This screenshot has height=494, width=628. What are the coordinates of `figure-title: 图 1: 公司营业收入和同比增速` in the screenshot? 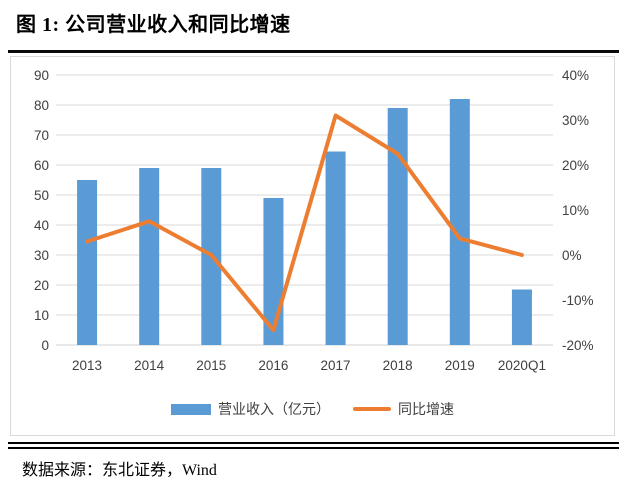 It's located at (153, 25).